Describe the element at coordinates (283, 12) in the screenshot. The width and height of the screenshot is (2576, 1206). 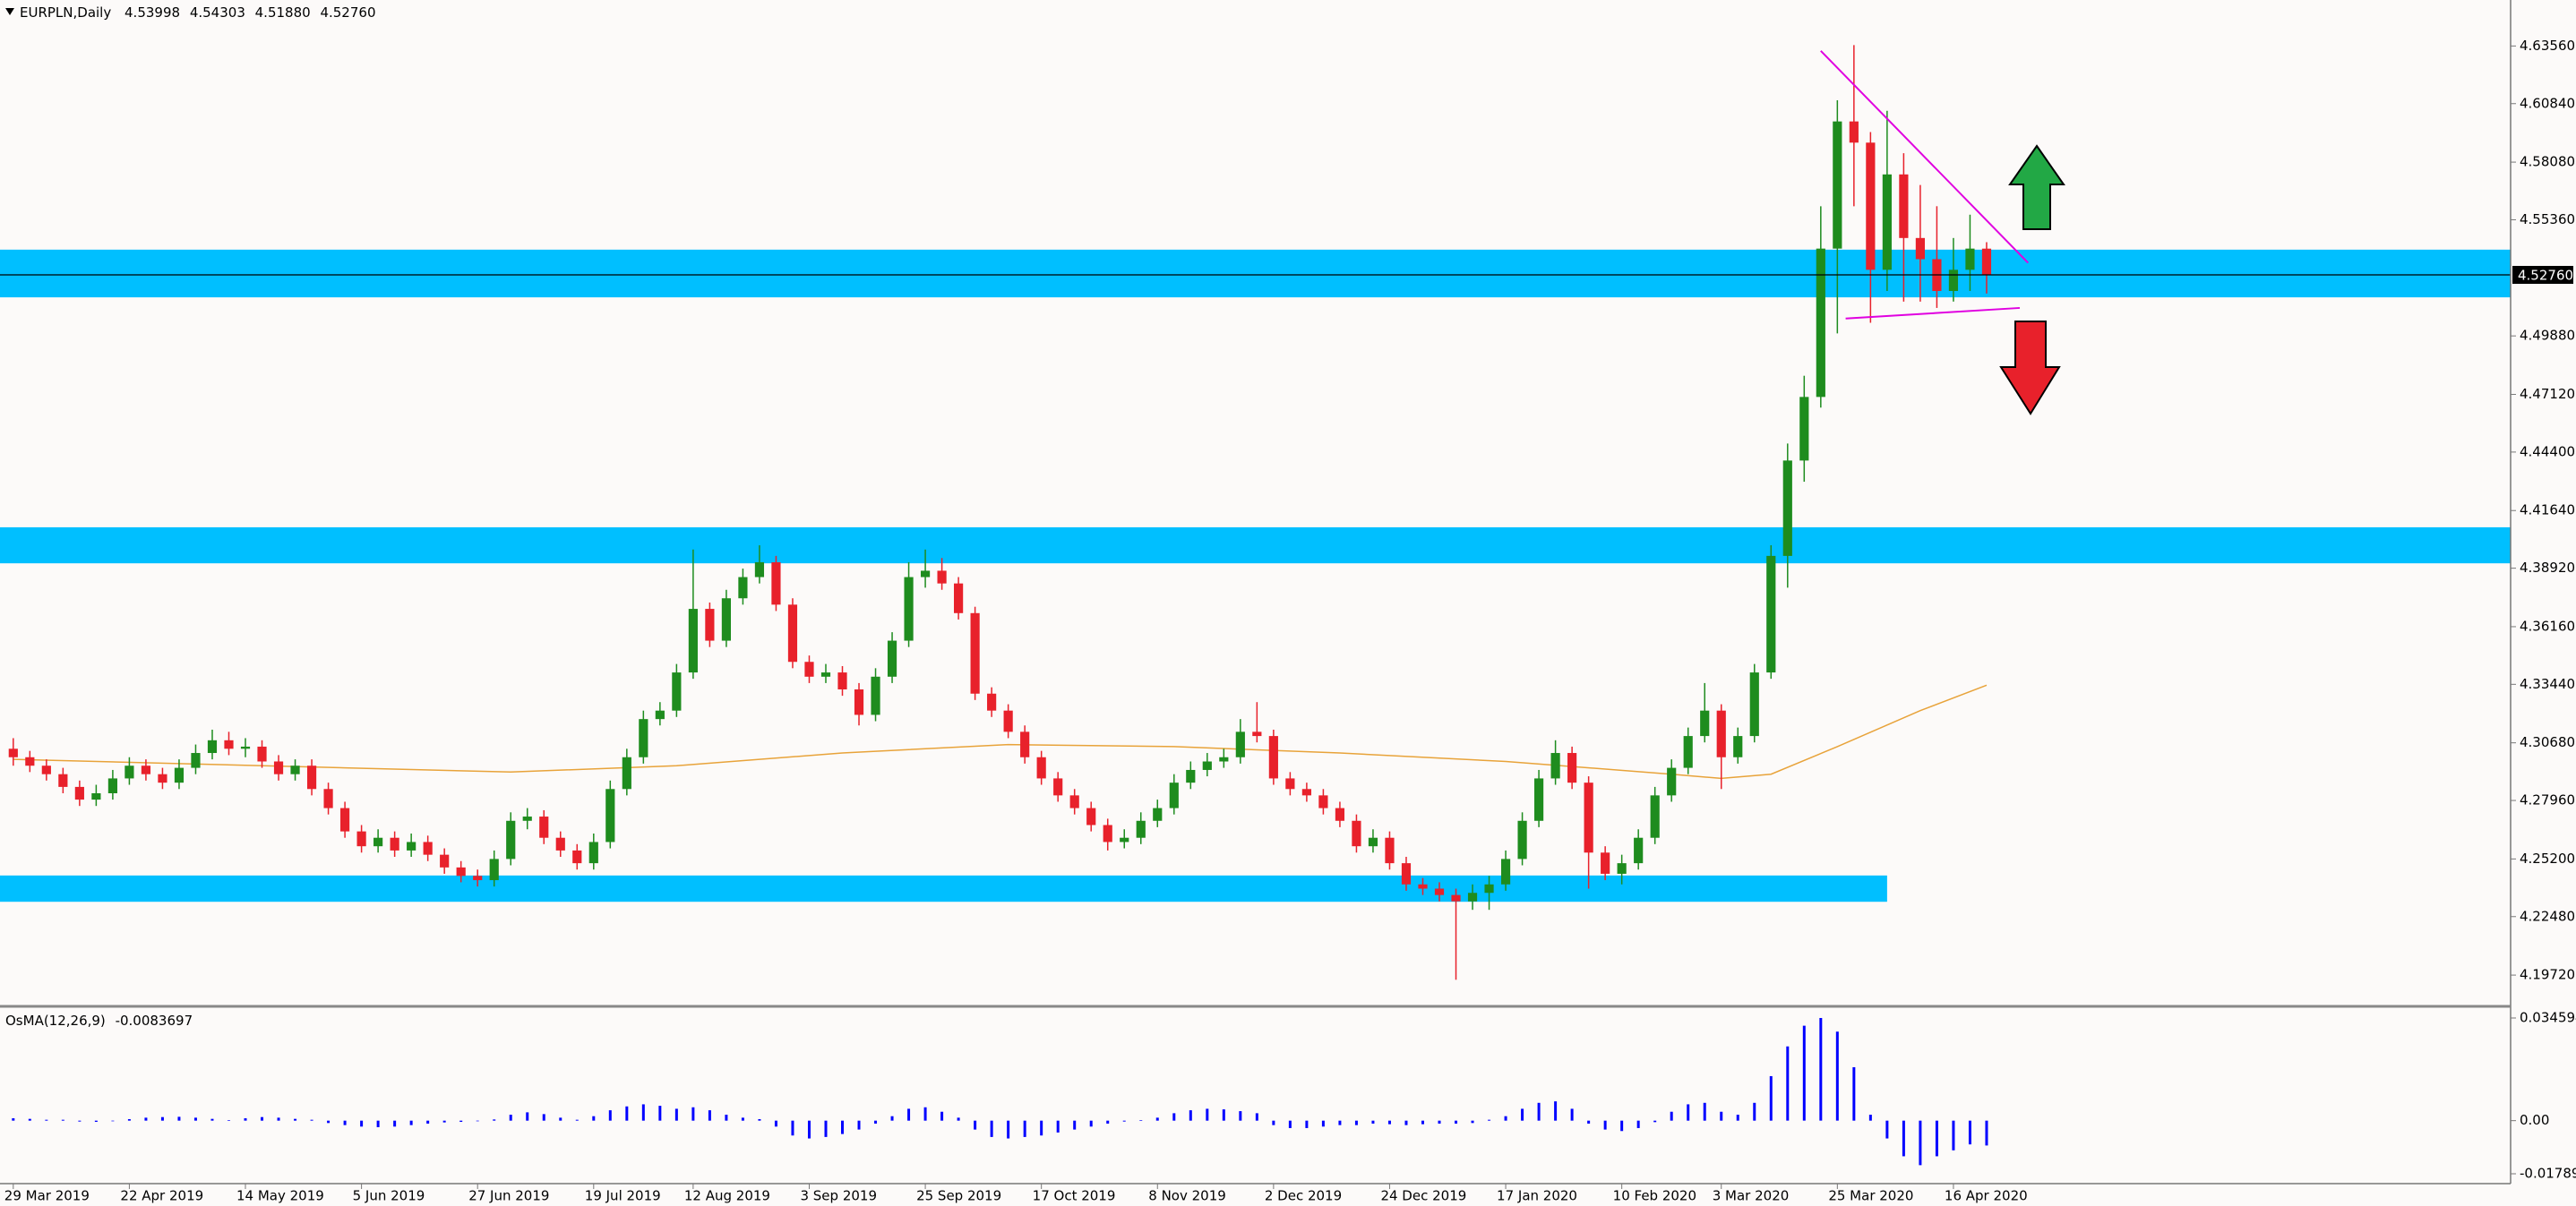
I see `low-label: 4.51880` at that location.